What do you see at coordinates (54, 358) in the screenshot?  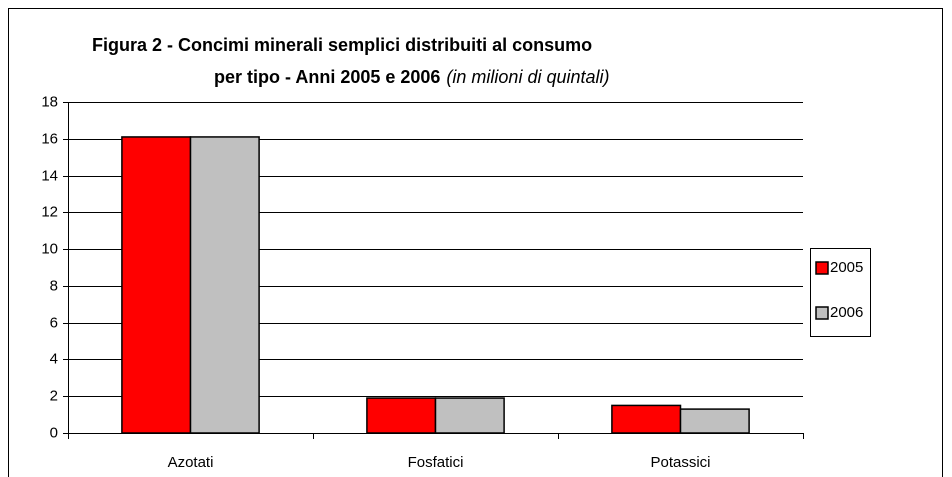 I see `y-tick-label: 4` at bounding box center [54, 358].